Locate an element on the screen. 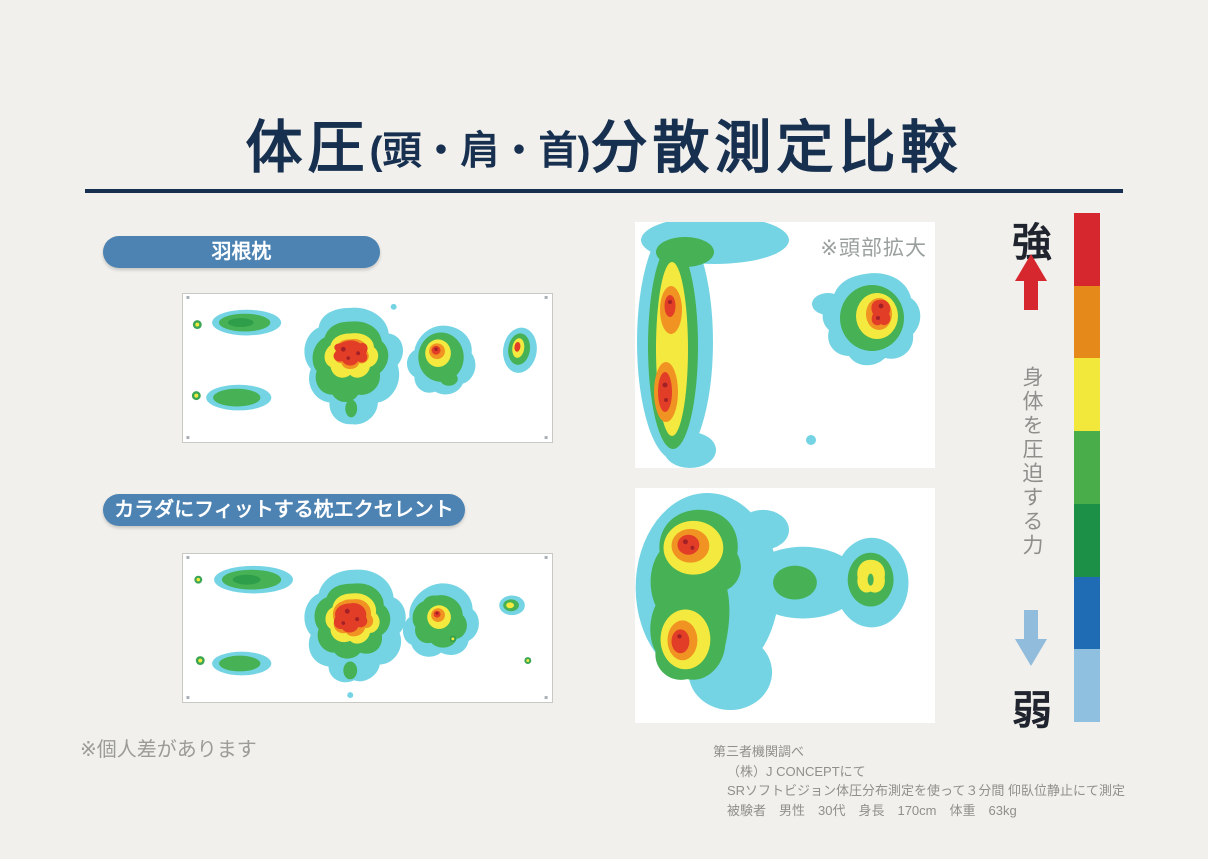  head-zoom-note: ※頭部拡大 is located at coordinates (873, 248).